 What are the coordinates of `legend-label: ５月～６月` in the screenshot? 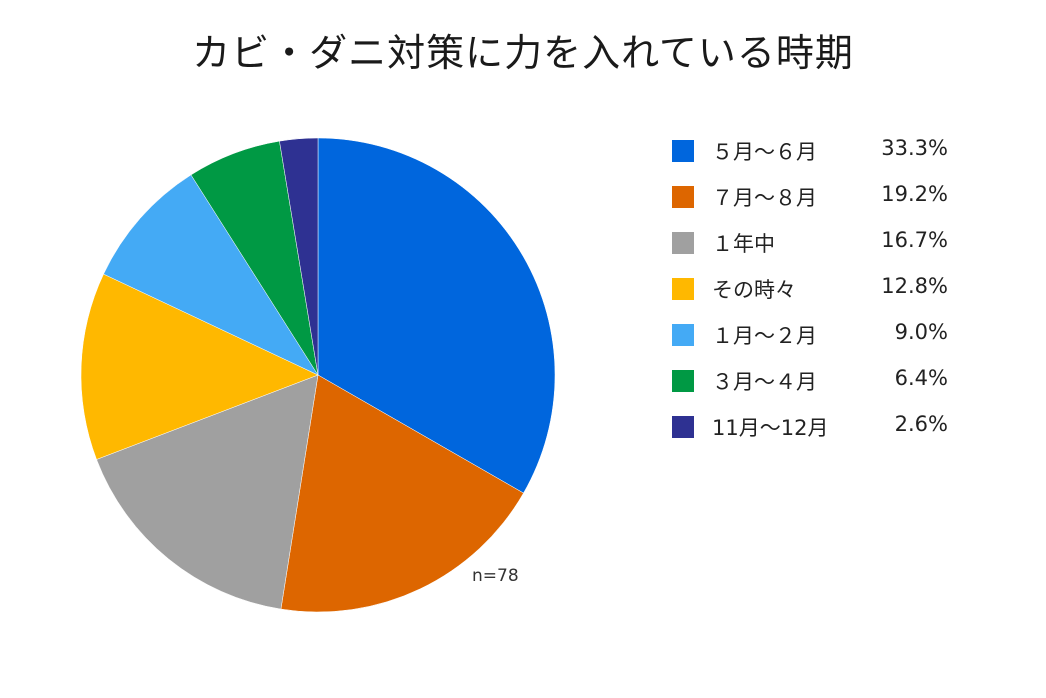 It's located at (764, 152).